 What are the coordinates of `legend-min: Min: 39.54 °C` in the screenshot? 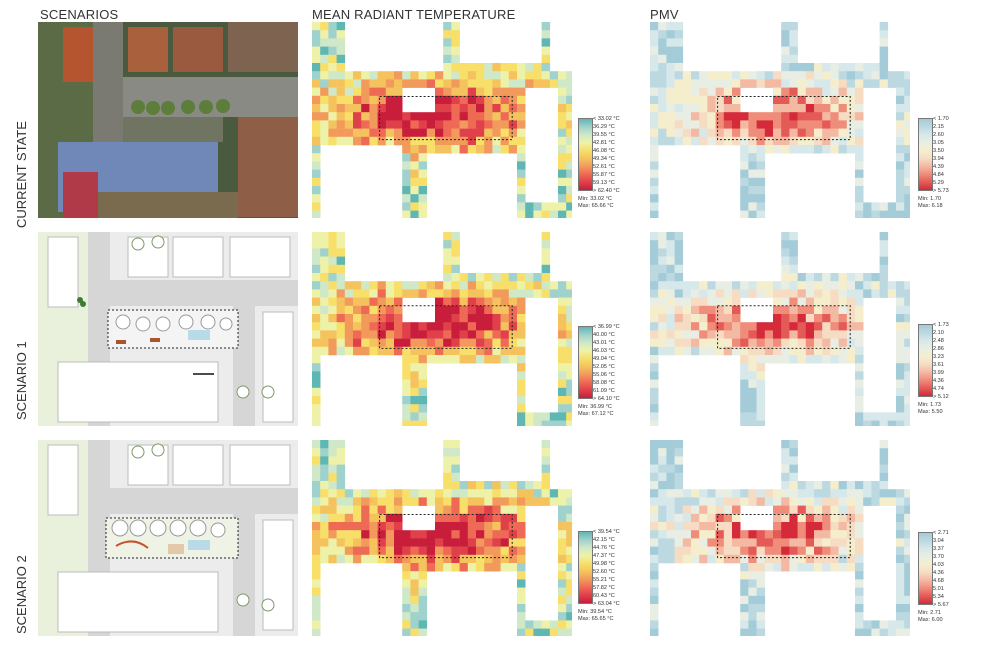 It's located at (595, 612).